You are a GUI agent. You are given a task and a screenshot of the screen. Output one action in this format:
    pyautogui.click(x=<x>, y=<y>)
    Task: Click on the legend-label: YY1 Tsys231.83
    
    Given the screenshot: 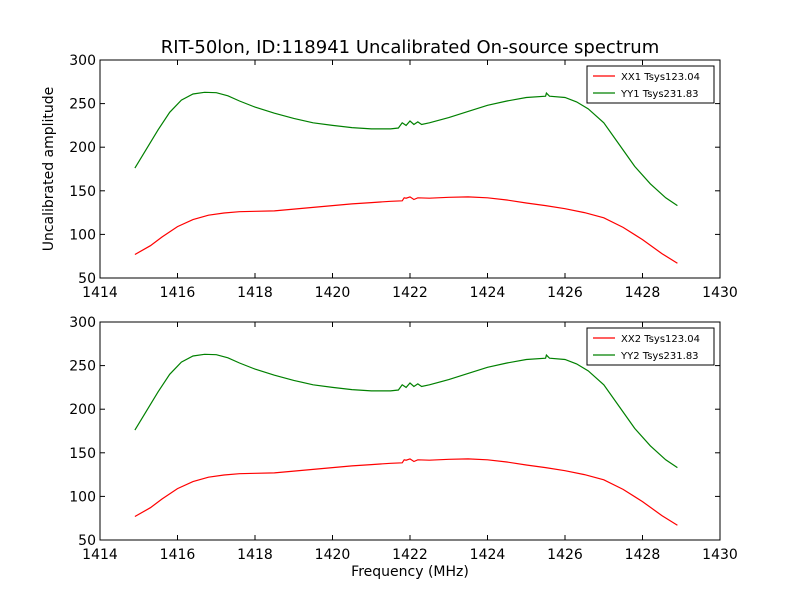 What is the action you would take?
    pyautogui.click(x=659, y=94)
    